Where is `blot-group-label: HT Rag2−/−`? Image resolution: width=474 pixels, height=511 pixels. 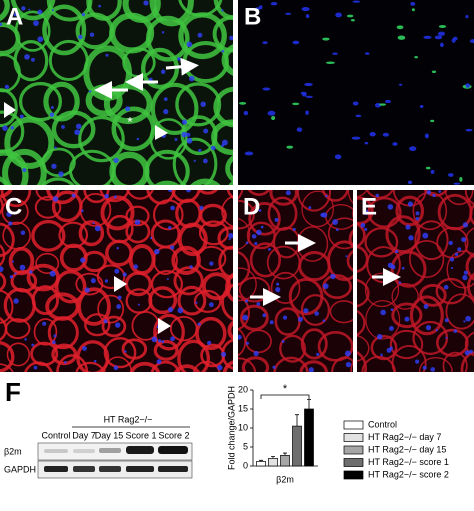
blot-group-label: HT Rag2−/− is located at coordinates (128, 419).